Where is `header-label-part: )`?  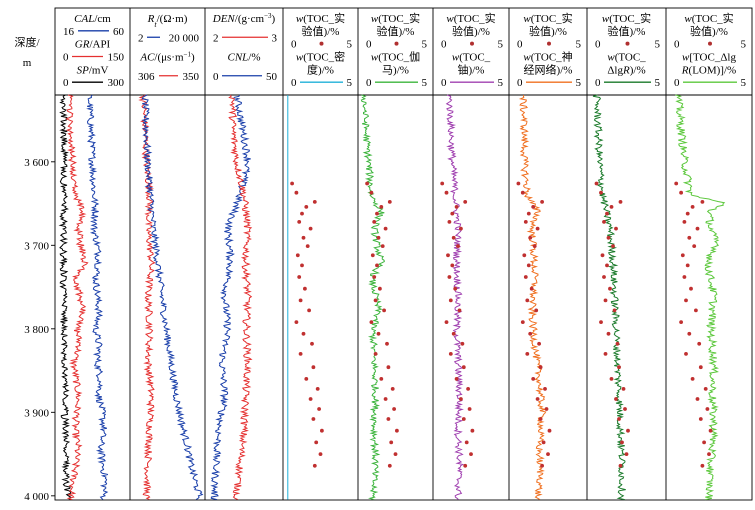
header-label-part: ) is located at coordinates (193, 58).